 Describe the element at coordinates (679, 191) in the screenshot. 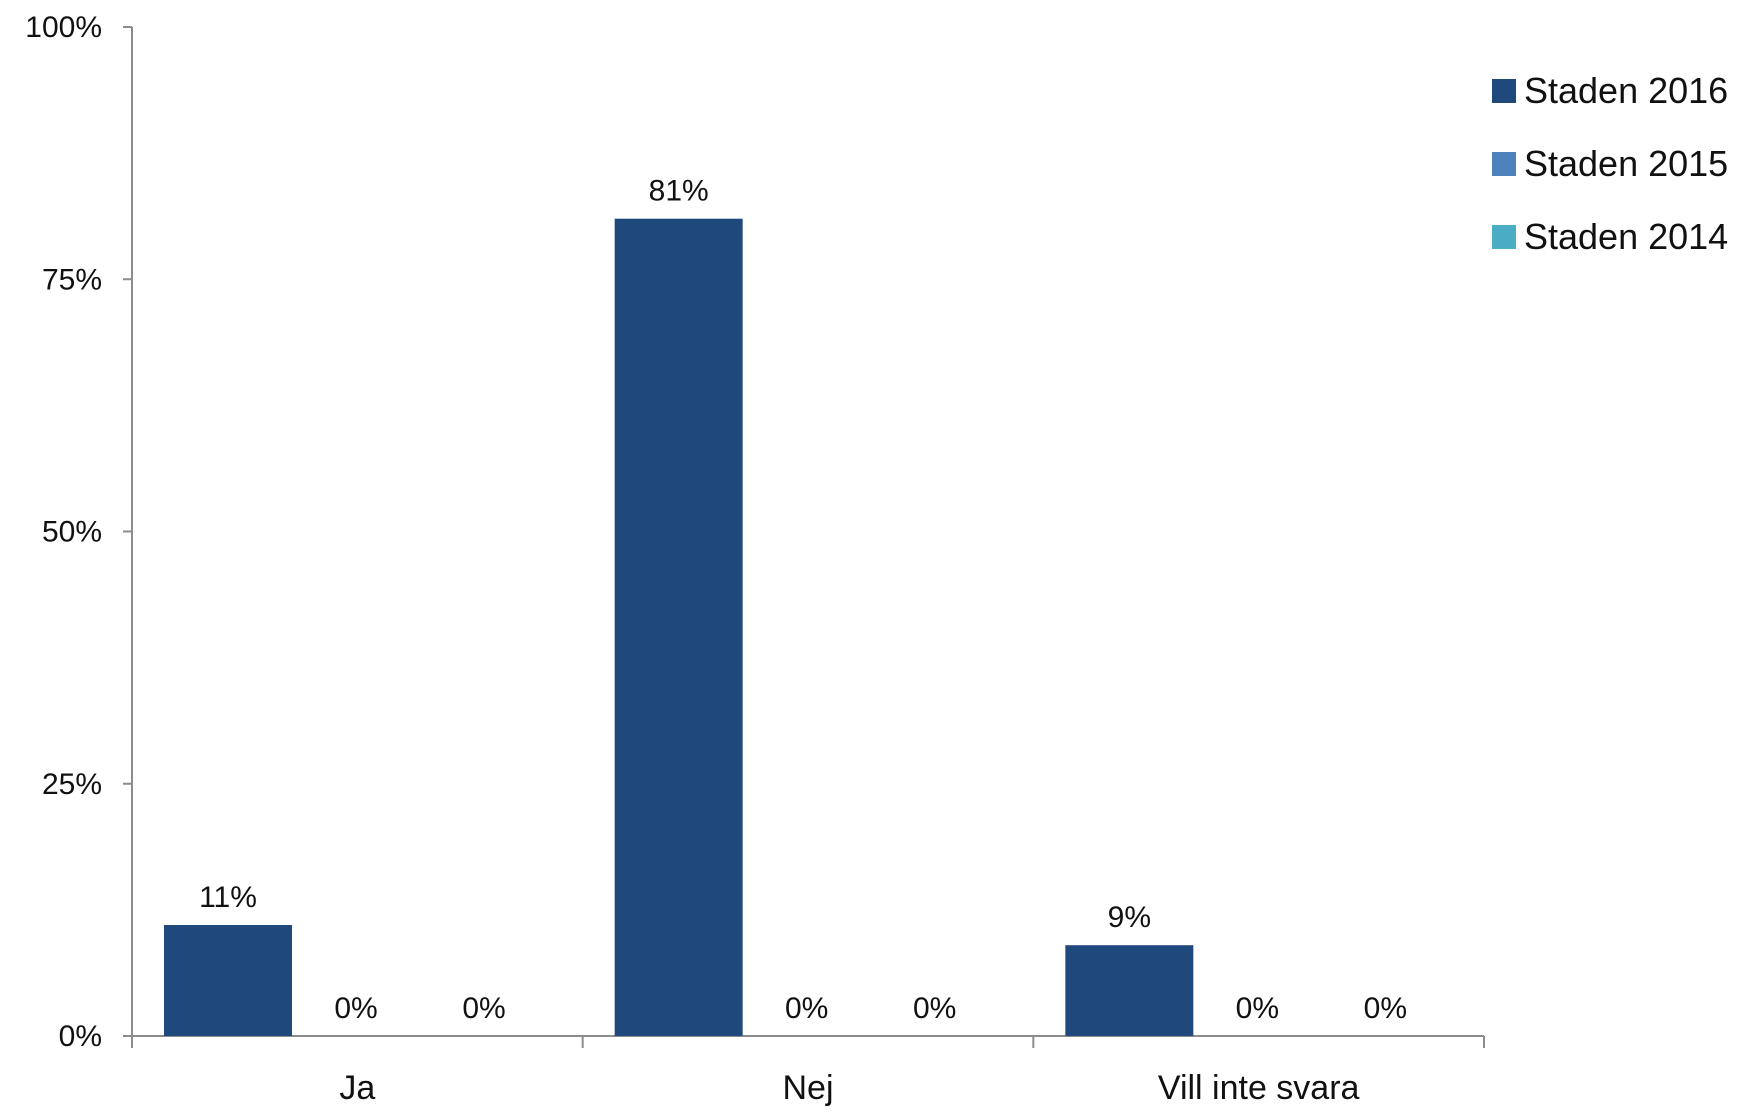

I see `data-label: 81%` at that location.